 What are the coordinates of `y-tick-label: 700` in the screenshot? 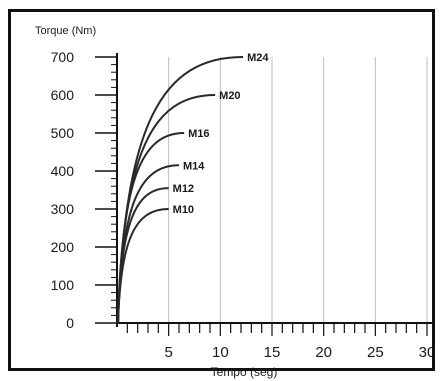 It's located at (63, 57).